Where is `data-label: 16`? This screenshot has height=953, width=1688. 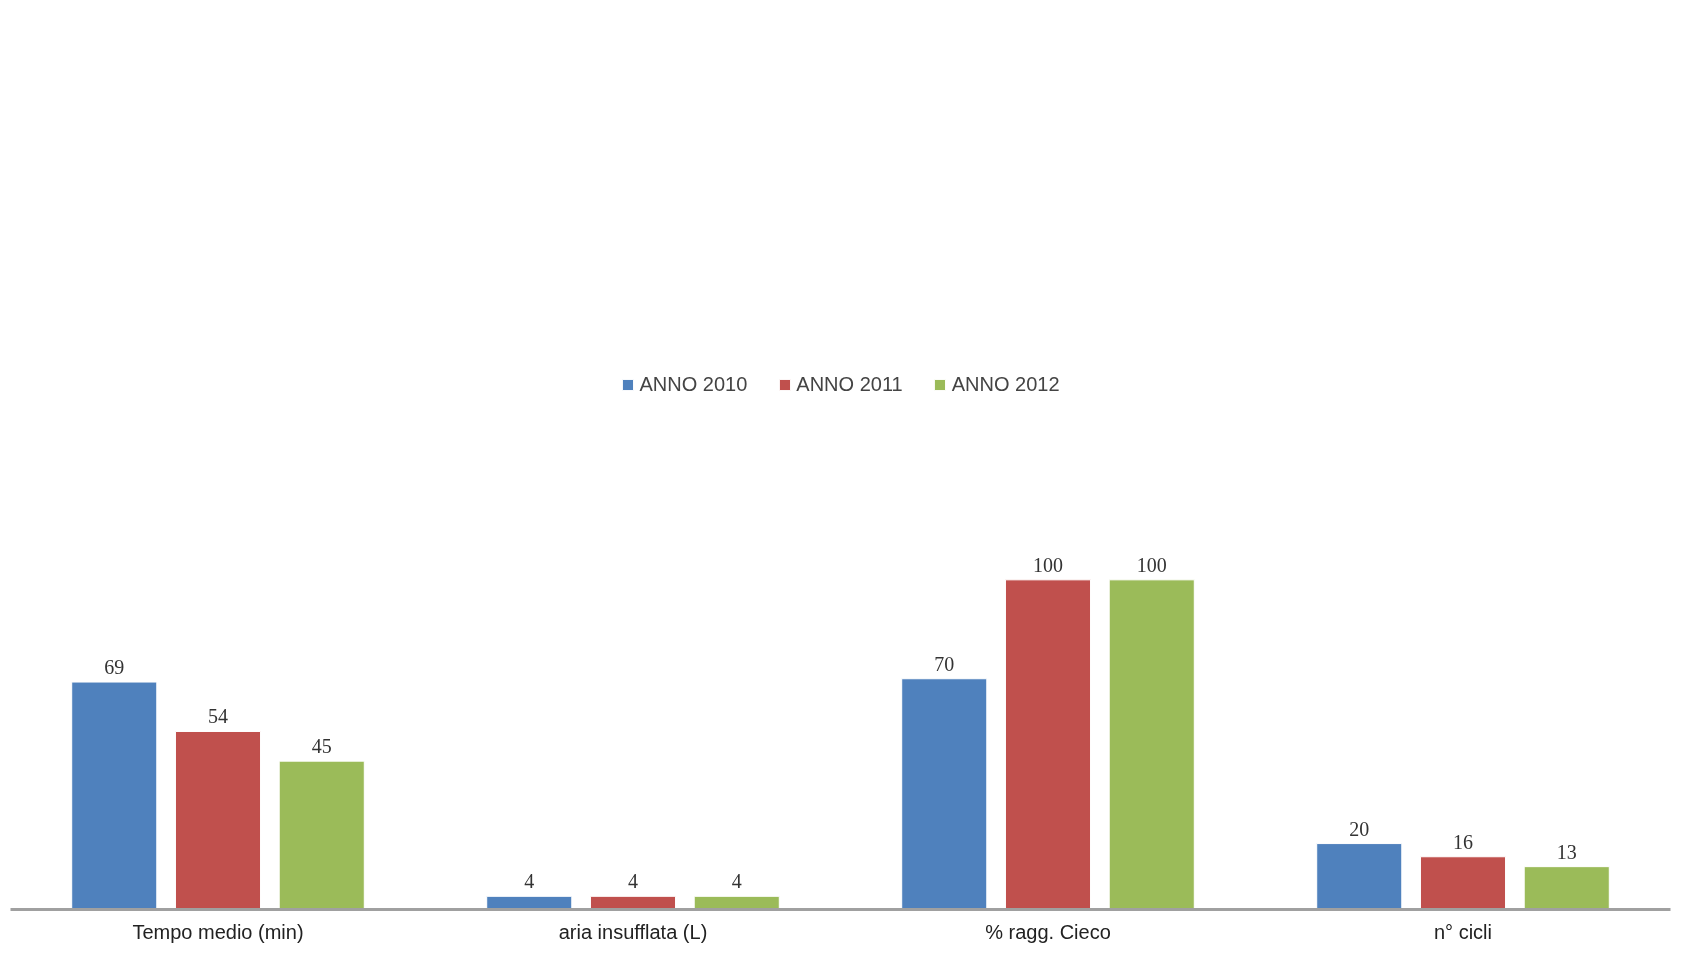
data-label: 16 is located at coordinates (1463, 841).